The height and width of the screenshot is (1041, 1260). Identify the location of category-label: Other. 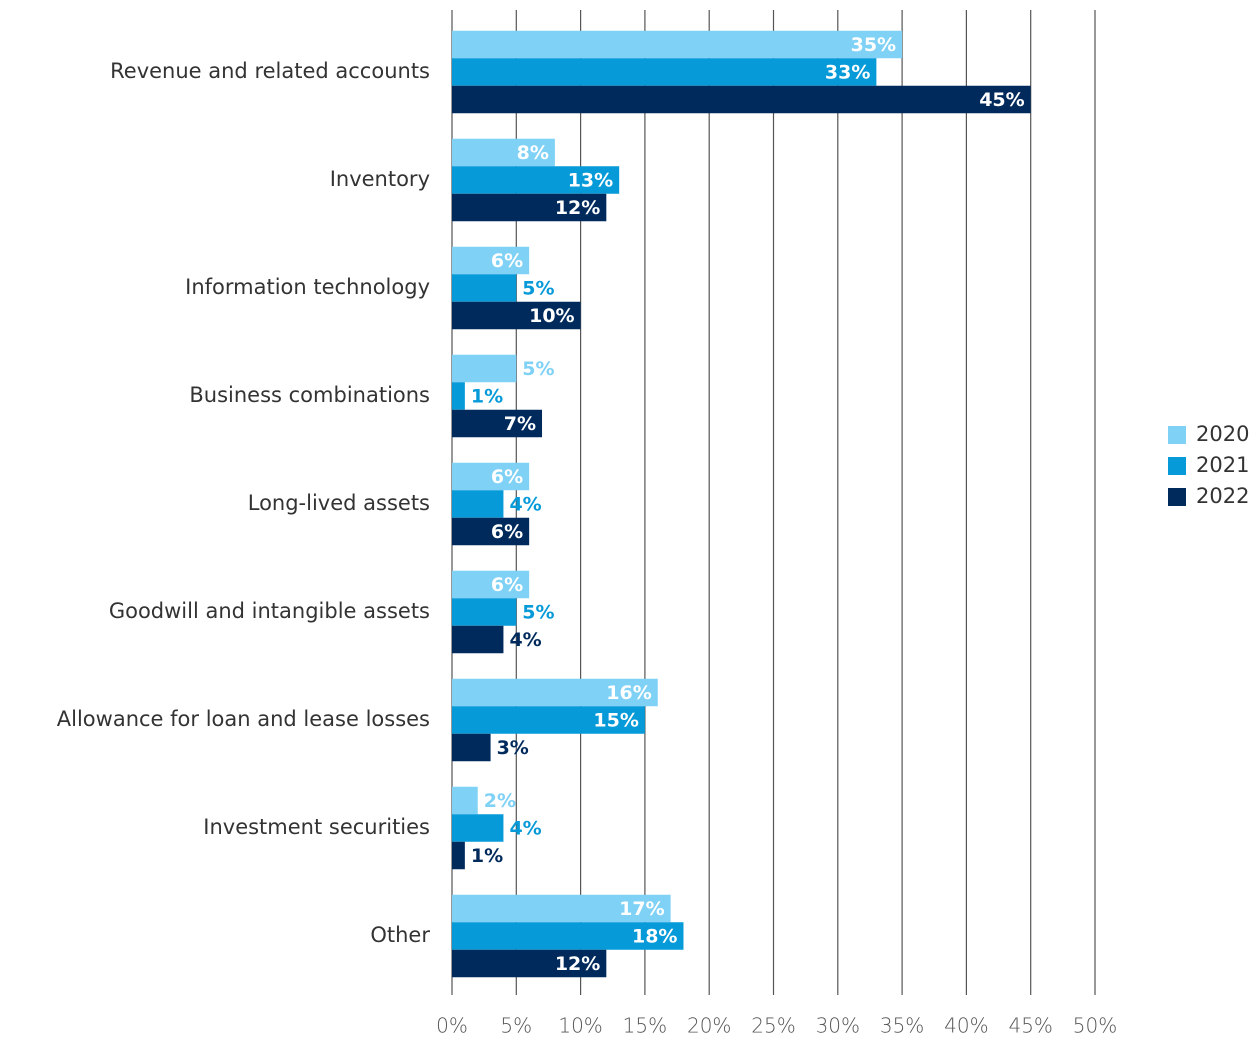
(400, 935).